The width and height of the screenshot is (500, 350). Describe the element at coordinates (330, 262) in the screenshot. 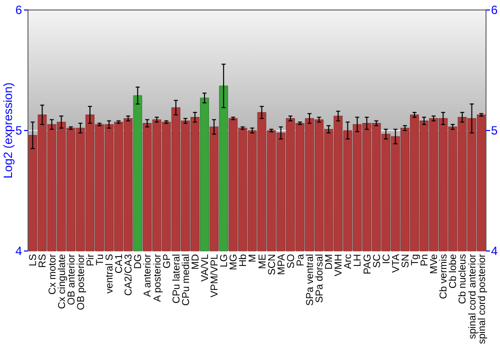

I see `x-tick-label: DM` at that location.